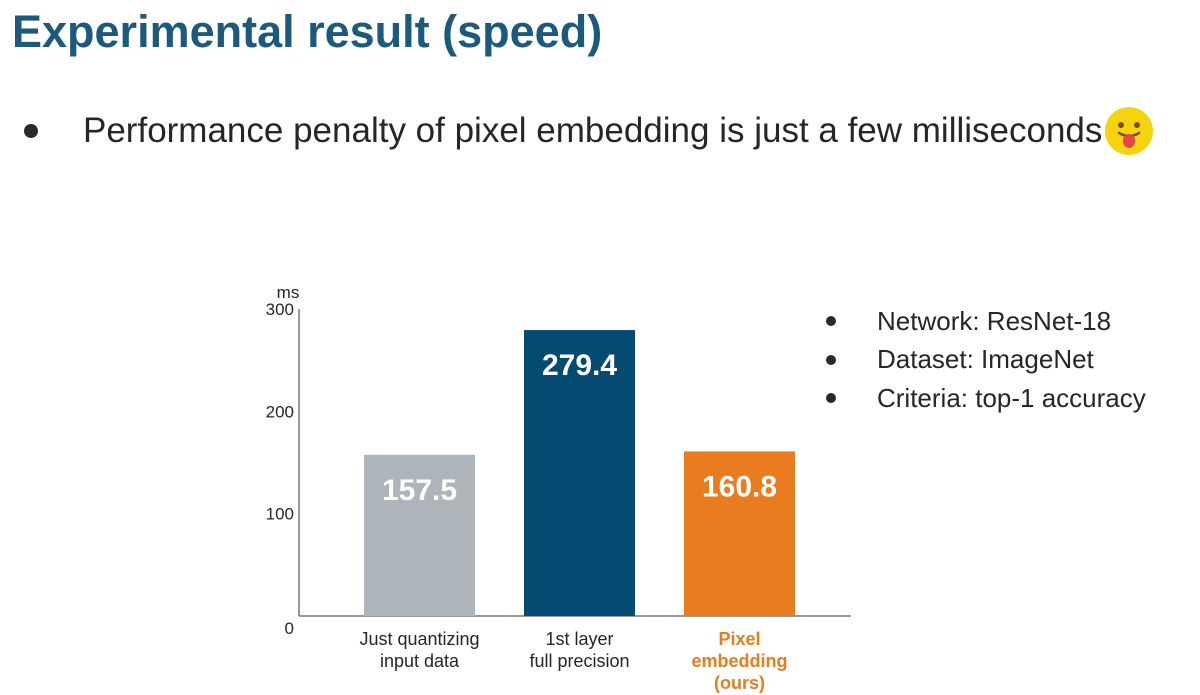 Image resolution: width=1200 pixels, height=695 pixels. What do you see at coordinates (419, 490) in the screenshot?
I see `bar-value-label-1: 157.5` at bounding box center [419, 490].